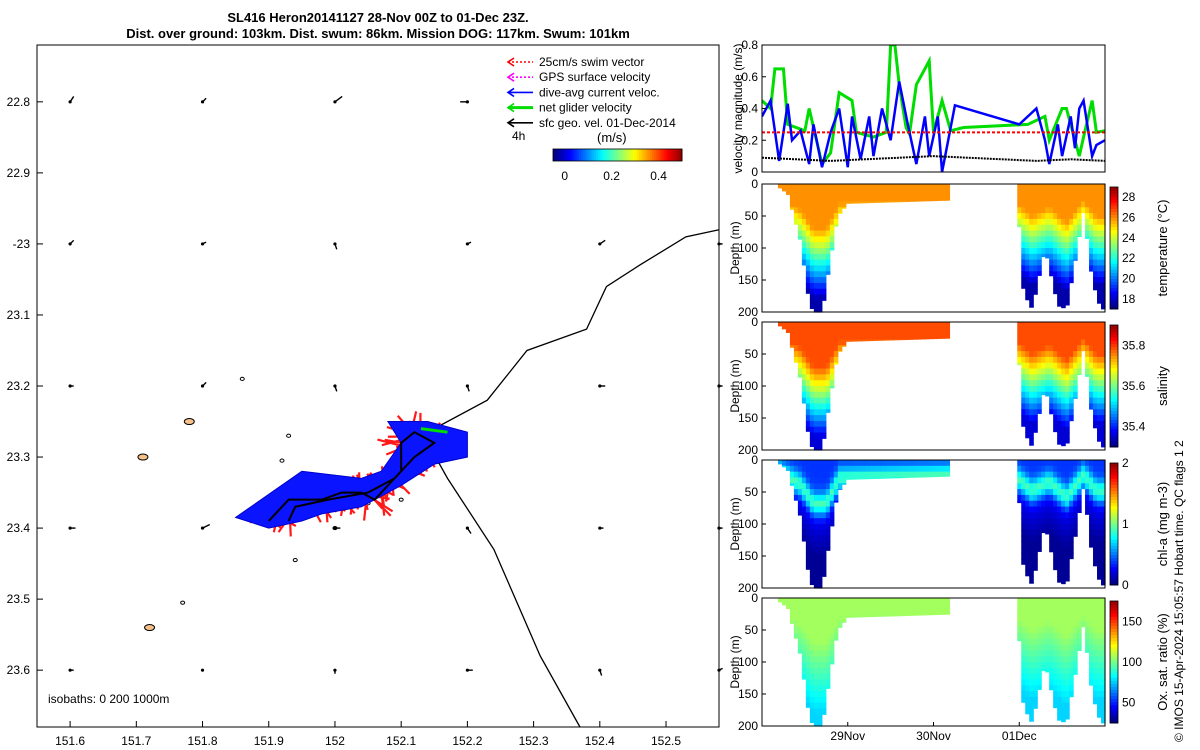  I want to click on chla-section-colorbar-cell, so click(1114, 568).